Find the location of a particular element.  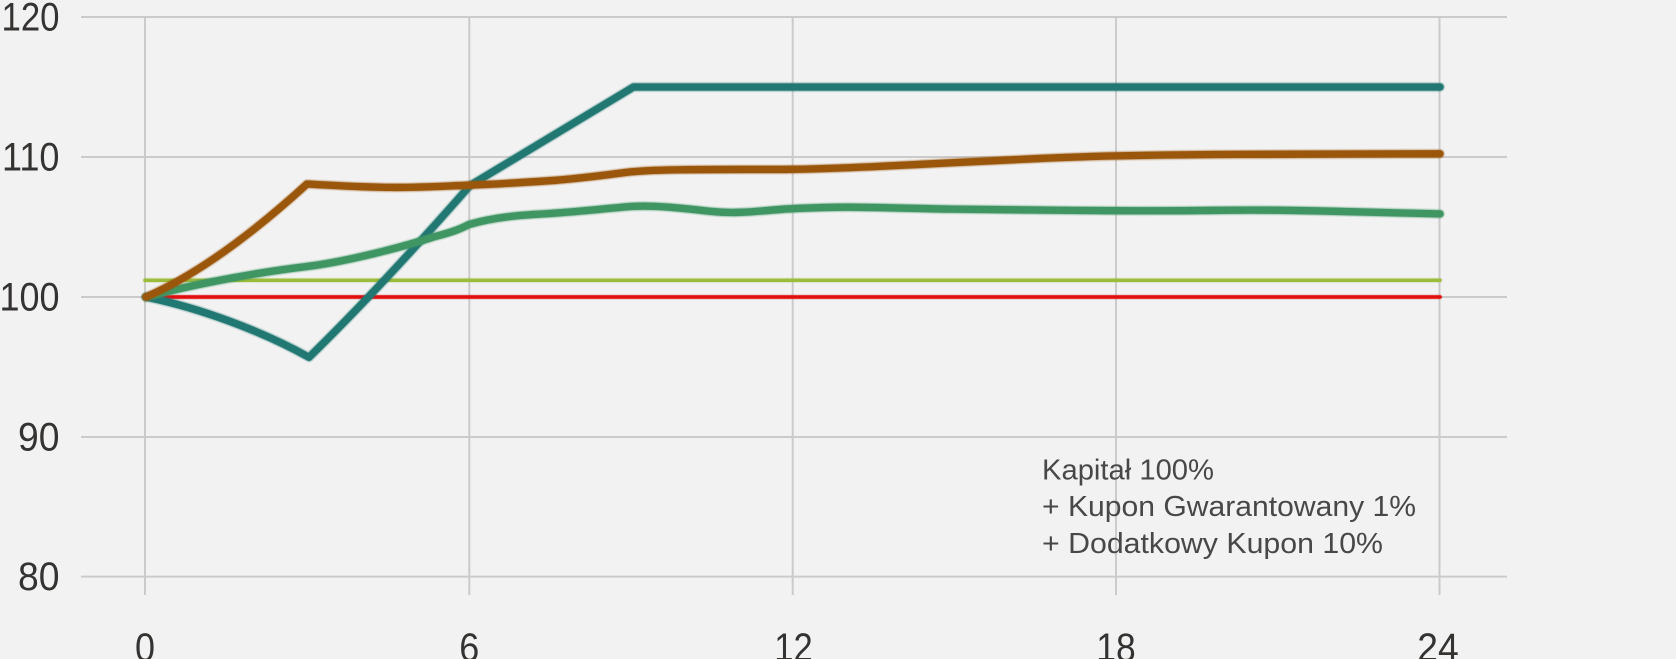

svg-text: 110 is located at coordinates (31, 158).